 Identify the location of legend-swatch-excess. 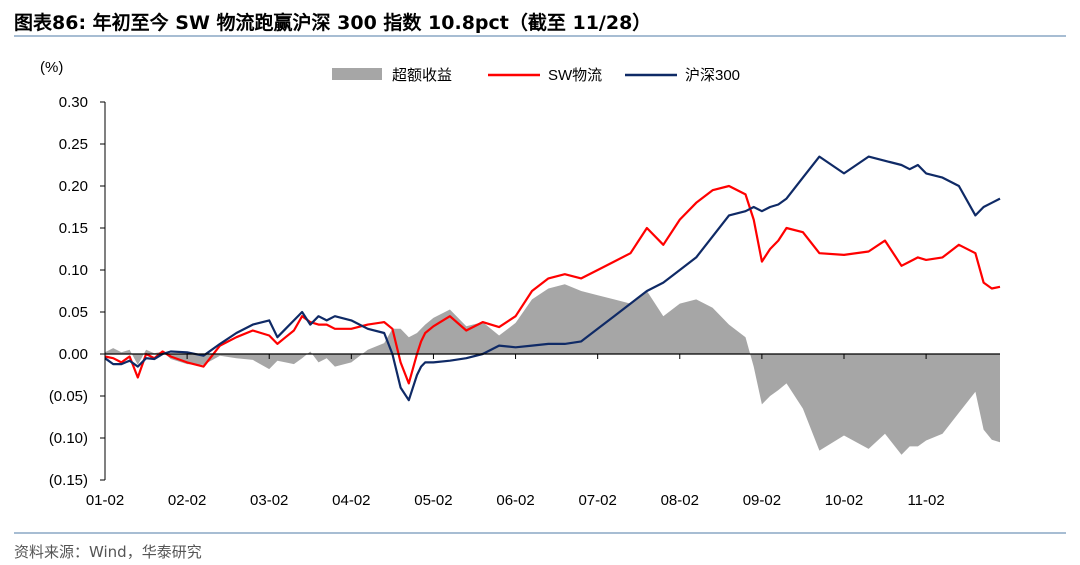
(357, 74).